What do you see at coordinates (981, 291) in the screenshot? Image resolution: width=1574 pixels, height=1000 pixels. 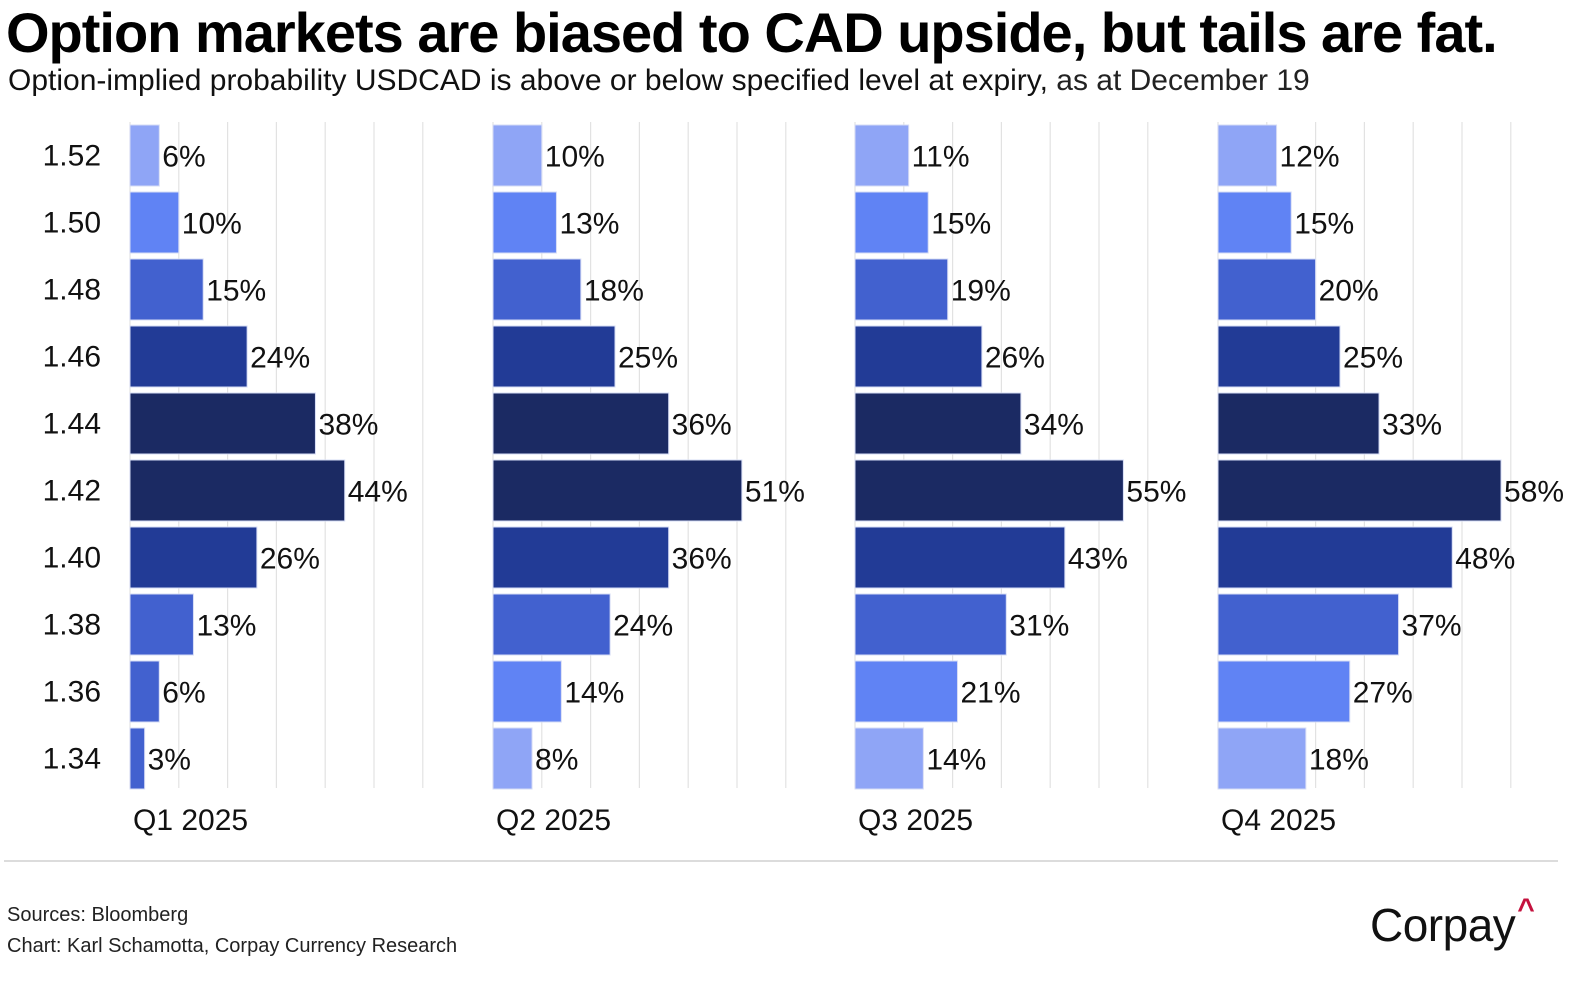 I see `data-label: 19%` at bounding box center [981, 291].